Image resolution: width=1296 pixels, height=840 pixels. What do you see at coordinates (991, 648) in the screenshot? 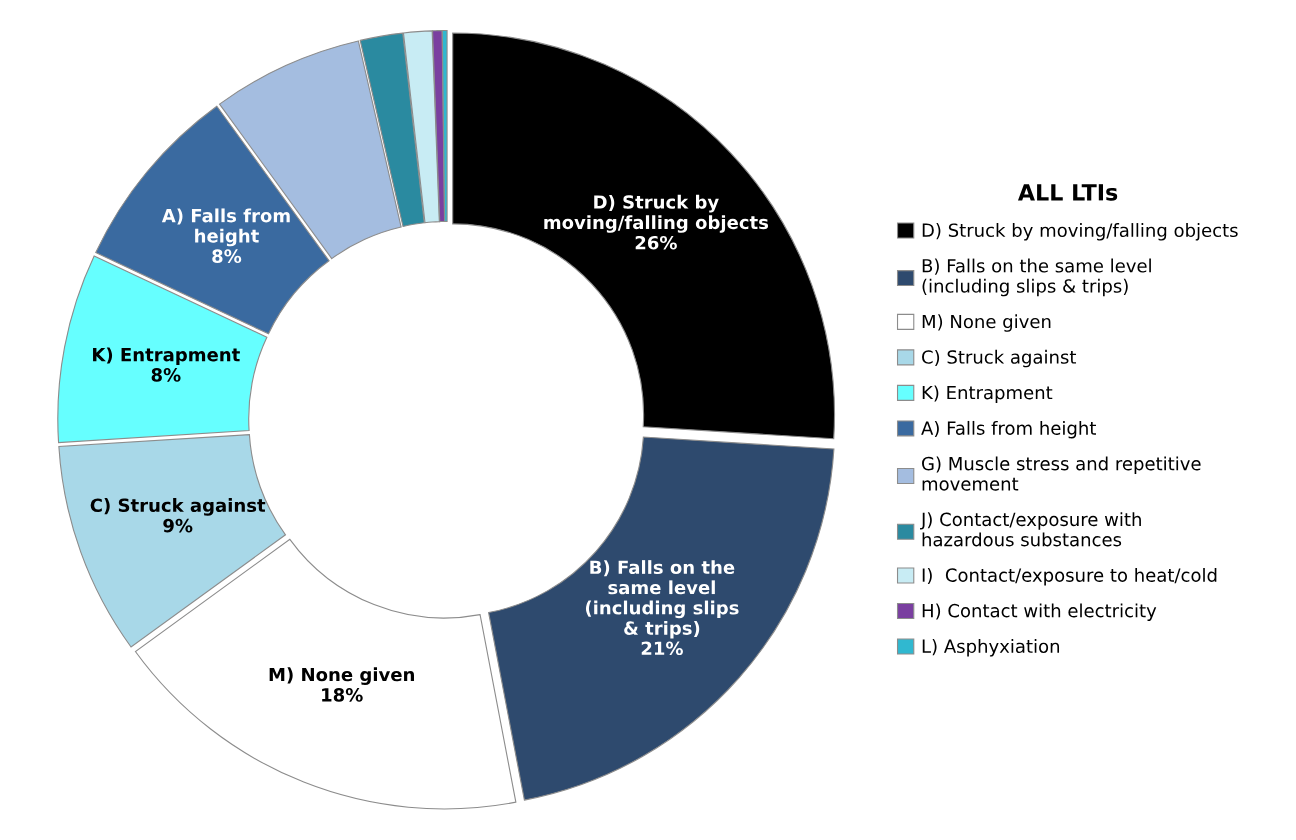
I see `legend-label: L) Asphyxiation` at bounding box center [991, 648].